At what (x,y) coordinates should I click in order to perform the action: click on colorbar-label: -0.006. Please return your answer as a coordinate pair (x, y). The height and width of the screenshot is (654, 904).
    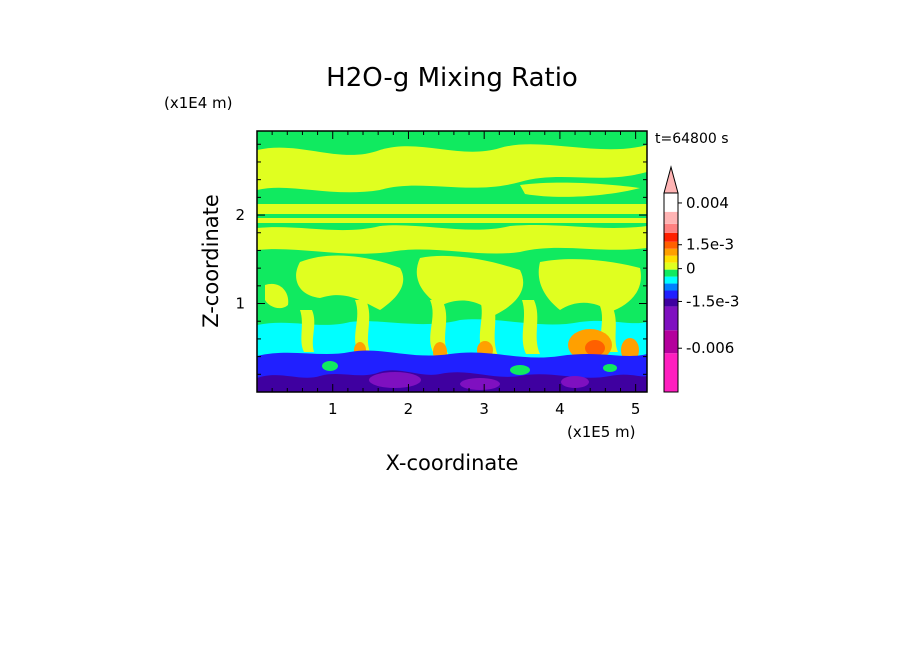
    Looking at the image, I should click on (710, 348).